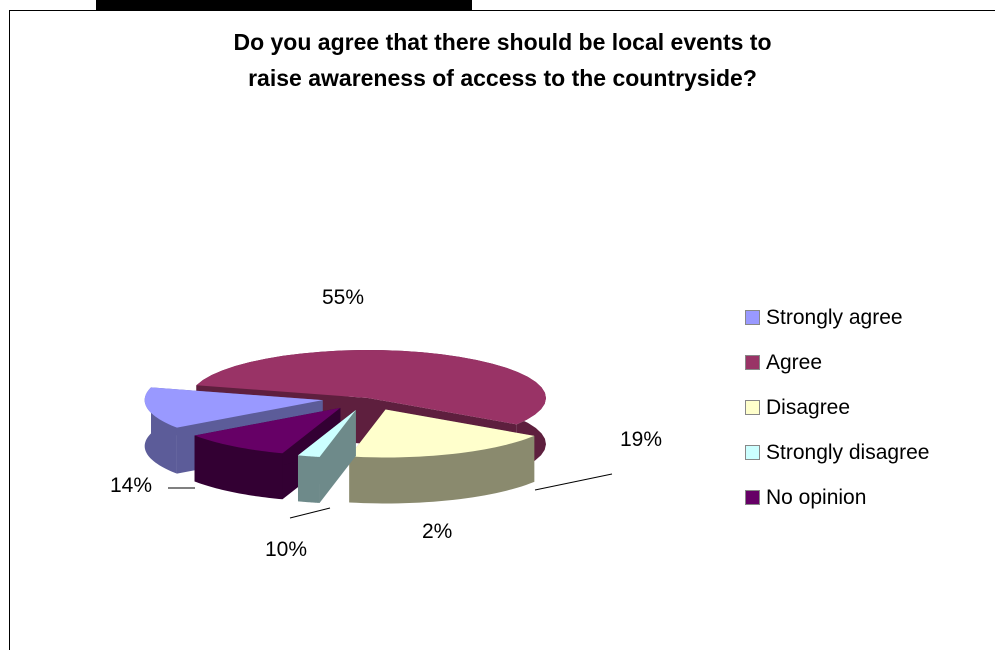 The image size is (995, 650). Describe the element at coordinates (808, 407) in the screenshot. I see `legend-label: Disagree` at that location.